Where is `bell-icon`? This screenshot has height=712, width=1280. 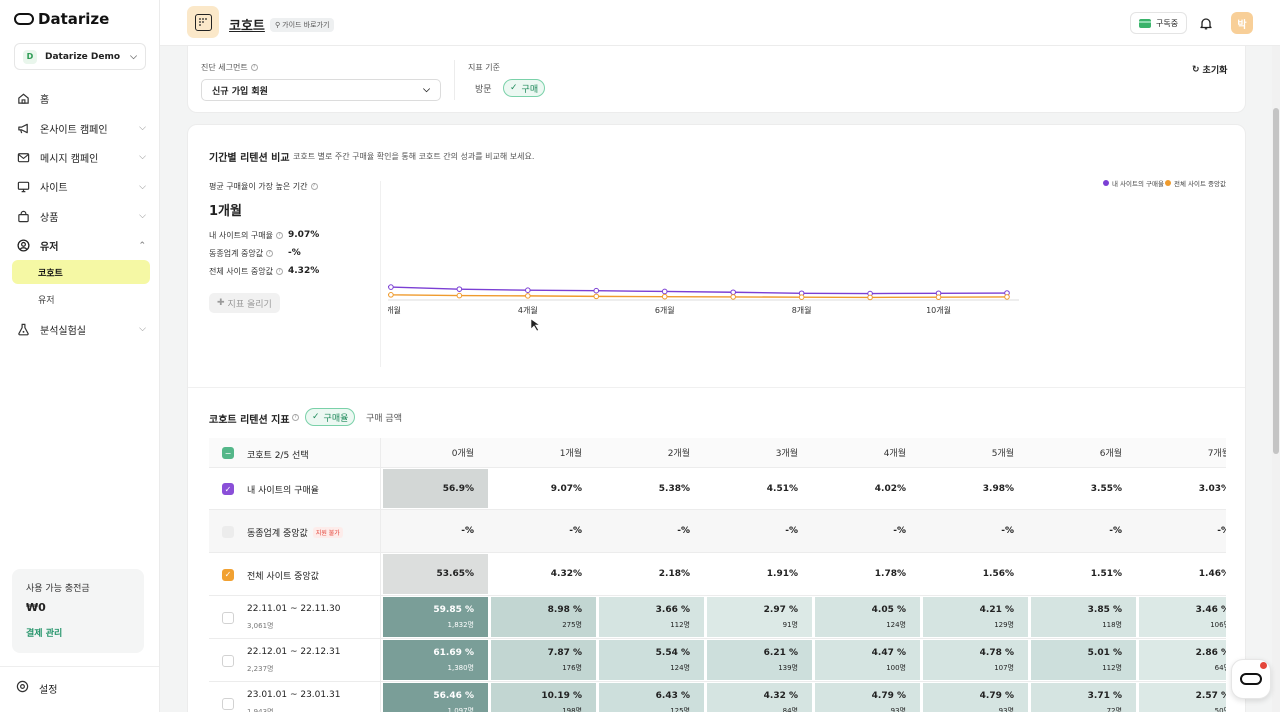
bell-icon is located at coordinates (1206, 24).